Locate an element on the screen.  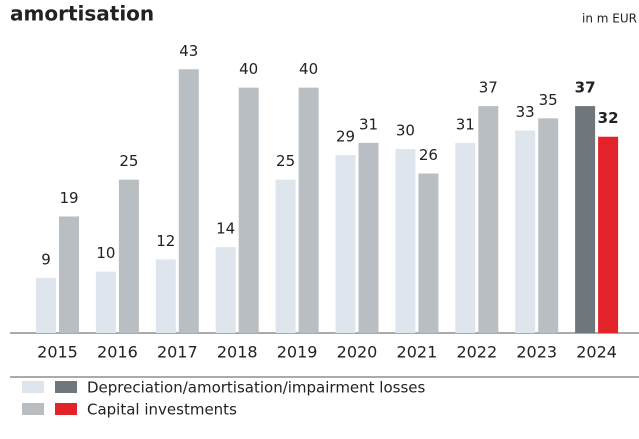
x-tick-label: 2019 is located at coordinates (297, 352).